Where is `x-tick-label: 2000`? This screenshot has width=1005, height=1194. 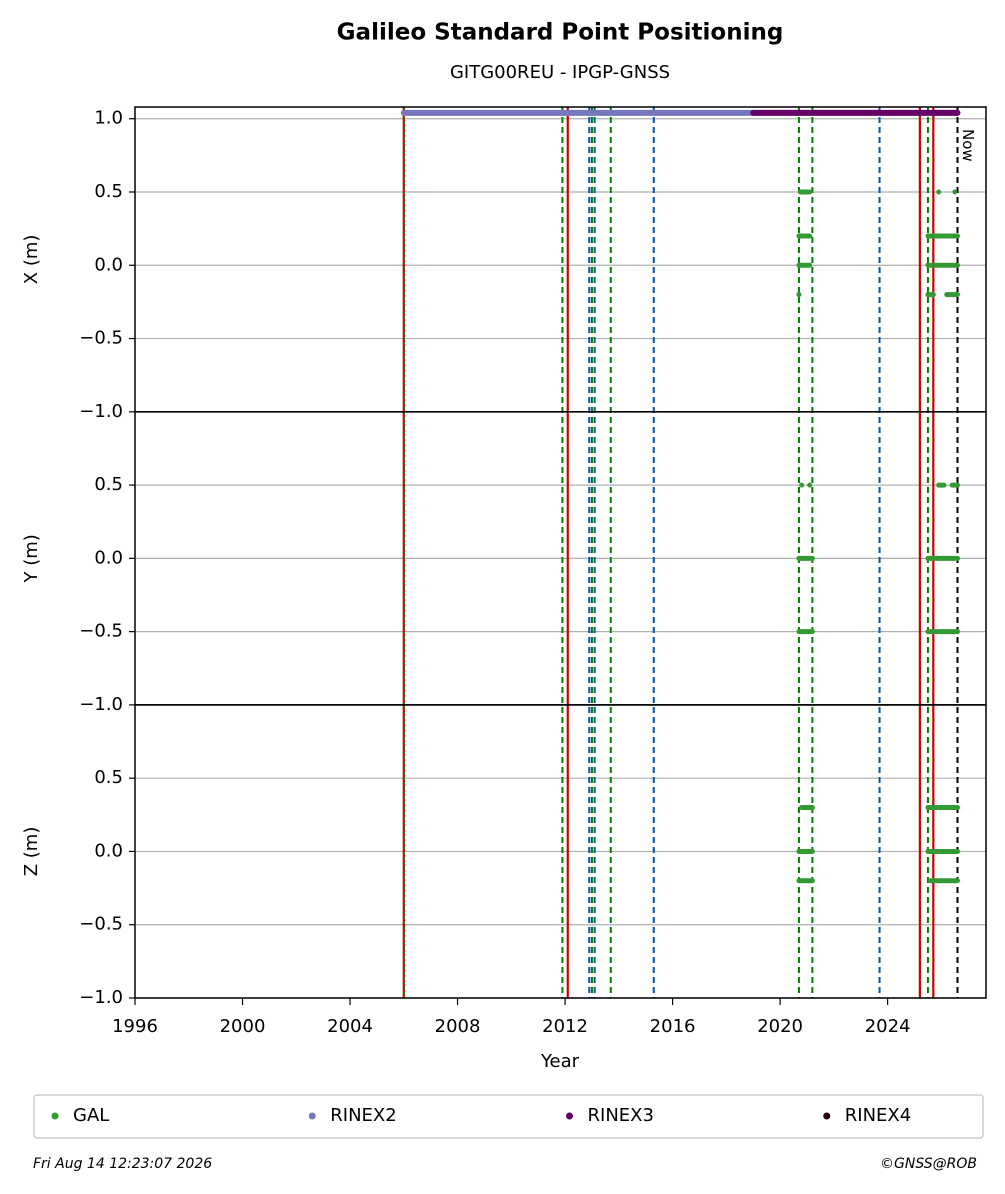
x-tick-label: 2000 is located at coordinates (243, 1026).